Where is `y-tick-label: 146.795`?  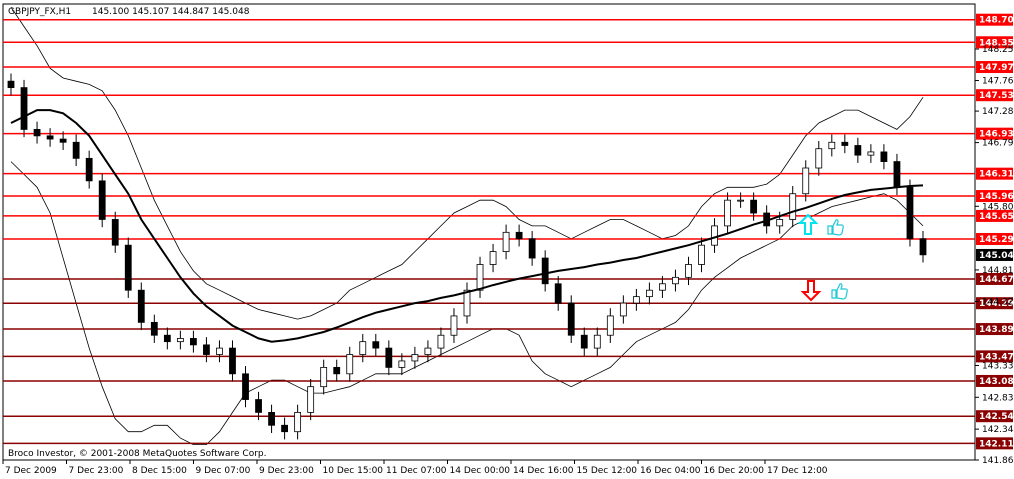
y-tick-label: 146.795 is located at coordinates (998, 144).